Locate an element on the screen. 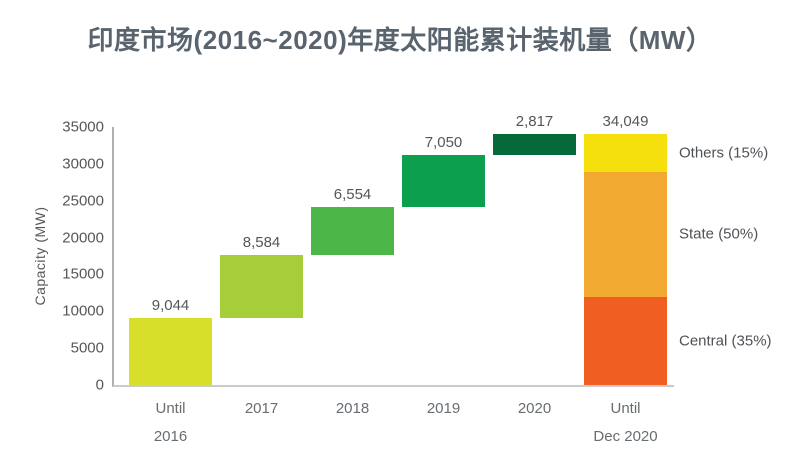  x-tick-label-2018: 2018 is located at coordinates (352, 409).